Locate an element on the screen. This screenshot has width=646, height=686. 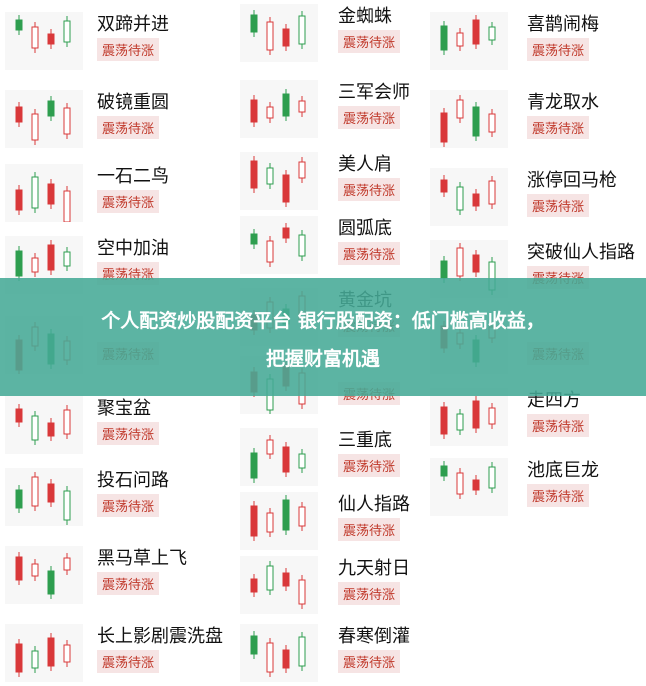
banner-line: 个人配资炒股配资平台 银行股配资：低门槛高收益， is located at coordinates (323, 321).